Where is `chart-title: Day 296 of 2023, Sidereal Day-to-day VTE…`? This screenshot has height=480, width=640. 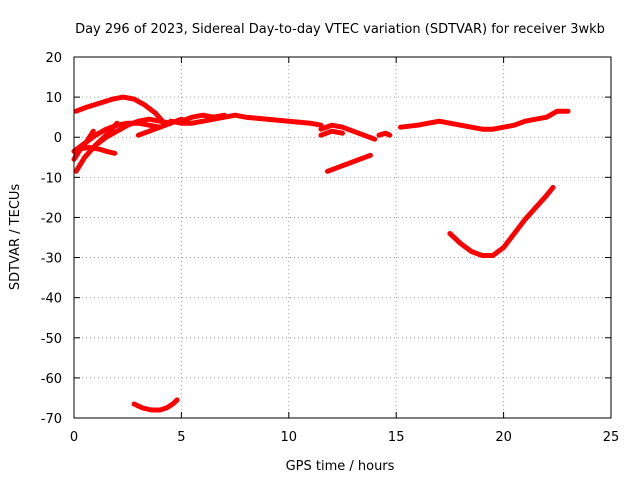
chart-title: Day 296 of 2023, Sidereal Day-to-day VTE… is located at coordinates (340, 29).